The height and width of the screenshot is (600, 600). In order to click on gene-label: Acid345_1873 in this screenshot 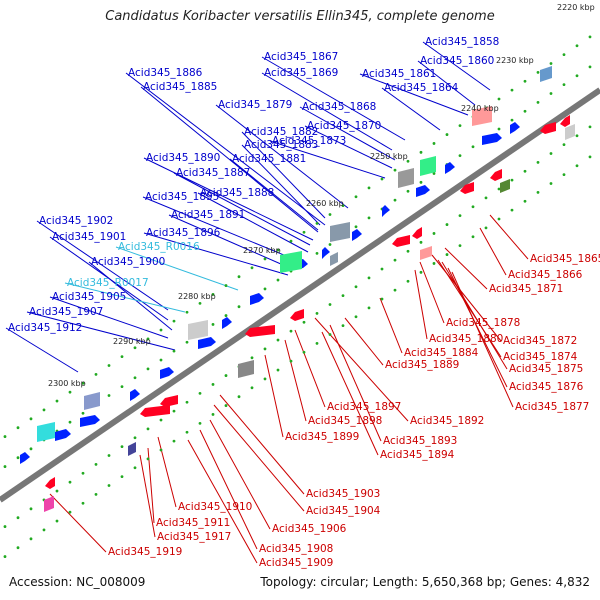, I will do `click(309, 141)`.